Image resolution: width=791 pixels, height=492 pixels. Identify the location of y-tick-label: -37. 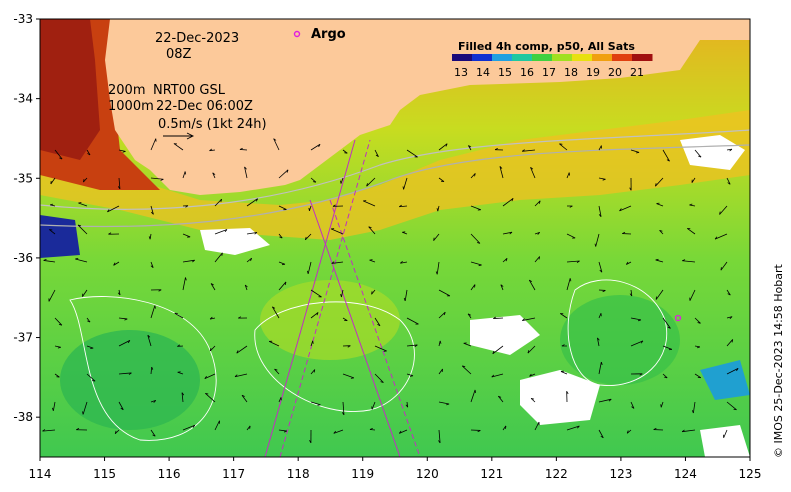
(23, 338).